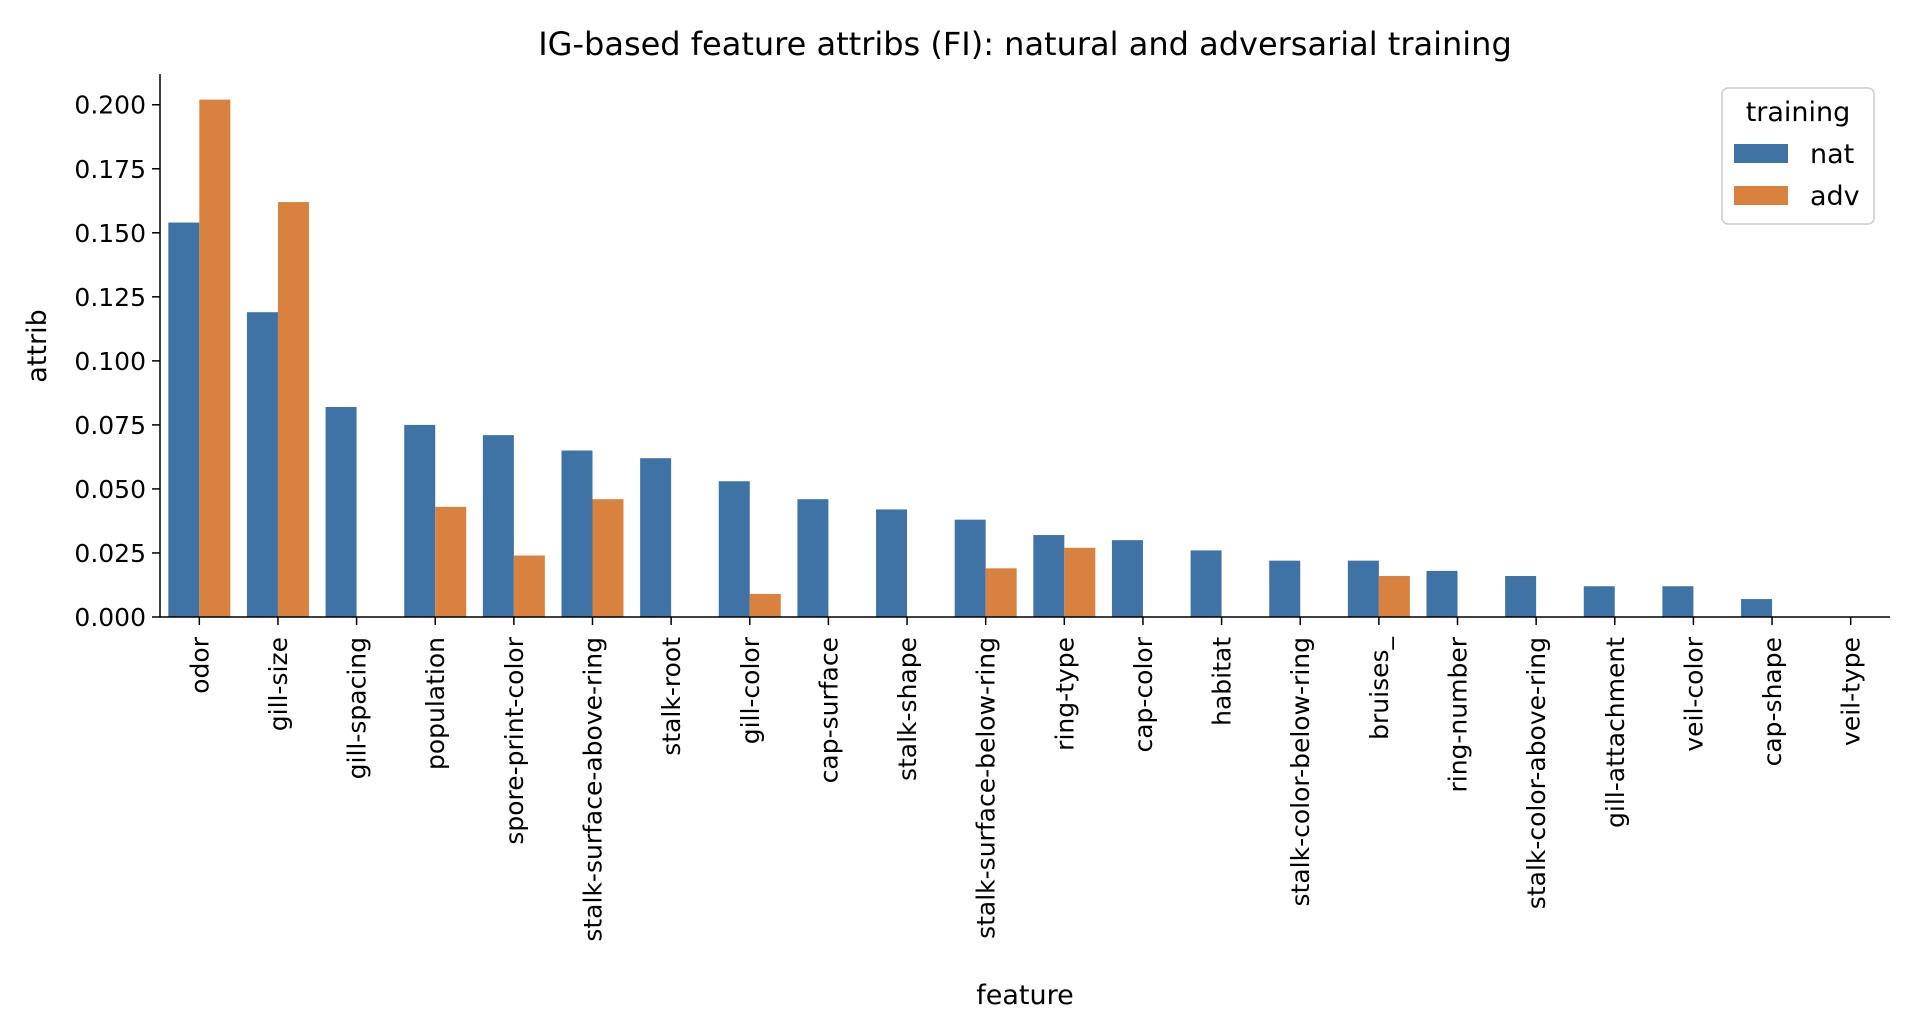 Image resolution: width=1926 pixels, height=1020 pixels. What do you see at coordinates (1832, 154) in the screenshot?
I see `legend-label-nat: nat` at bounding box center [1832, 154].